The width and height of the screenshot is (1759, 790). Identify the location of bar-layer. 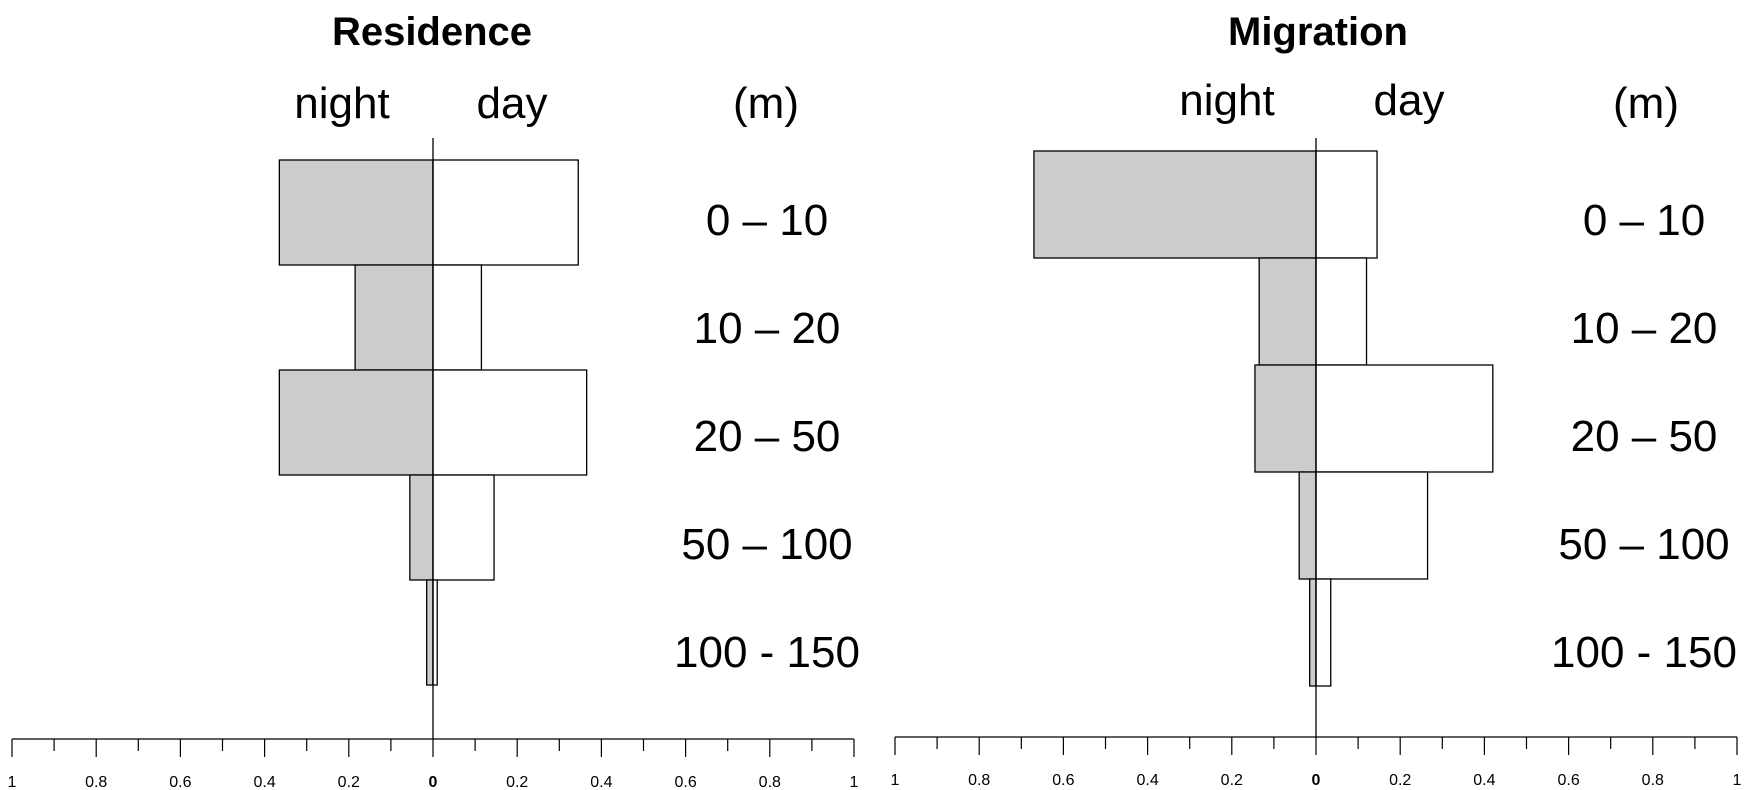
(433, 438).